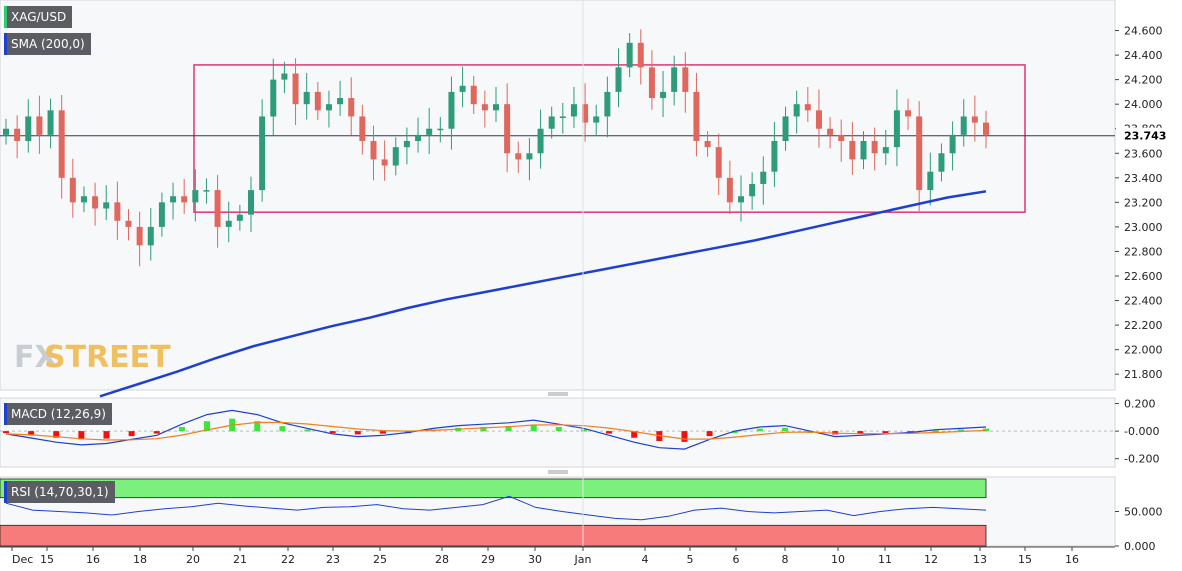 The width and height of the screenshot is (1182, 571). Describe the element at coordinates (442, 559) in the screenshot. I see `time-tick-label: 28` at that location.